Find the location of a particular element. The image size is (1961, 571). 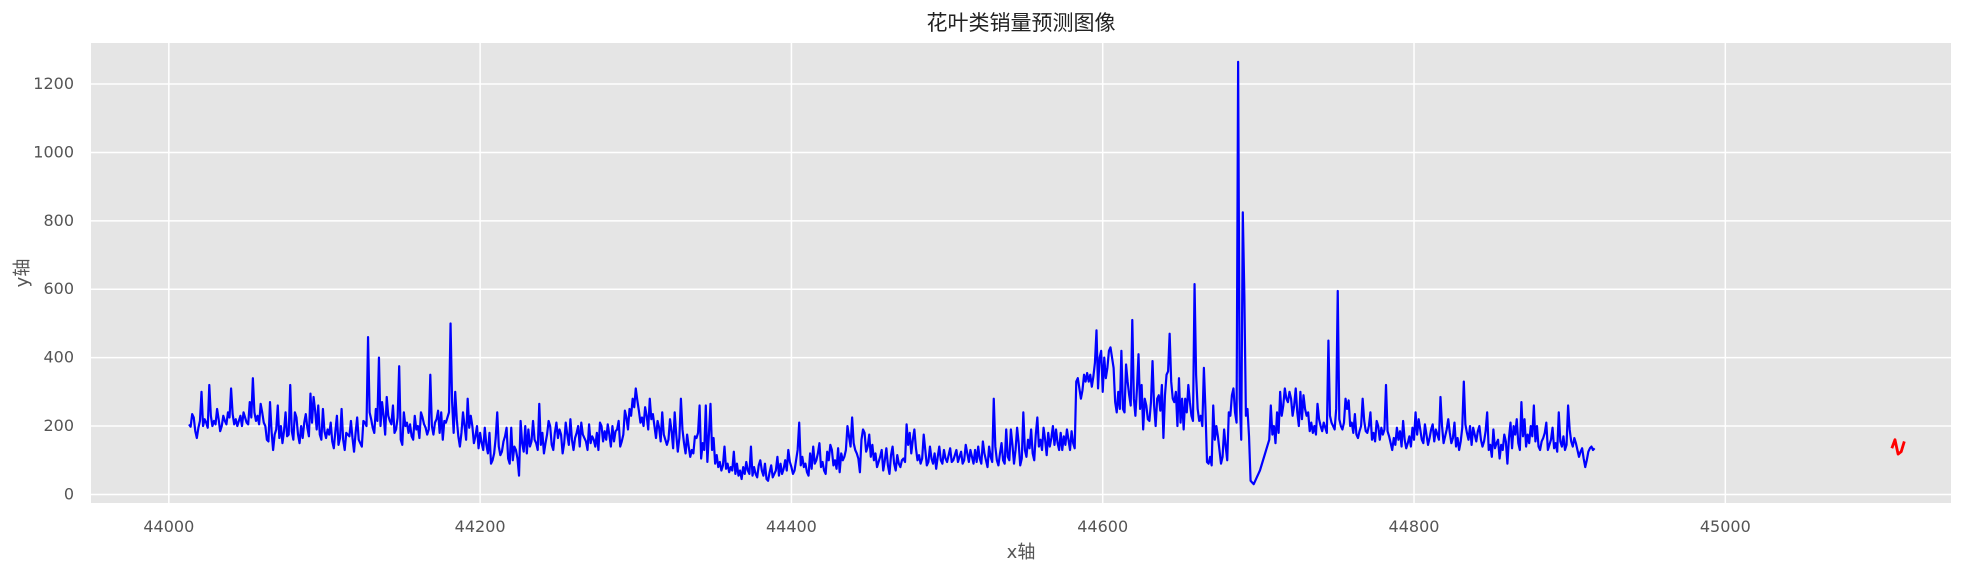

y-tick-label: 600 is located at coordinates (58, 288).